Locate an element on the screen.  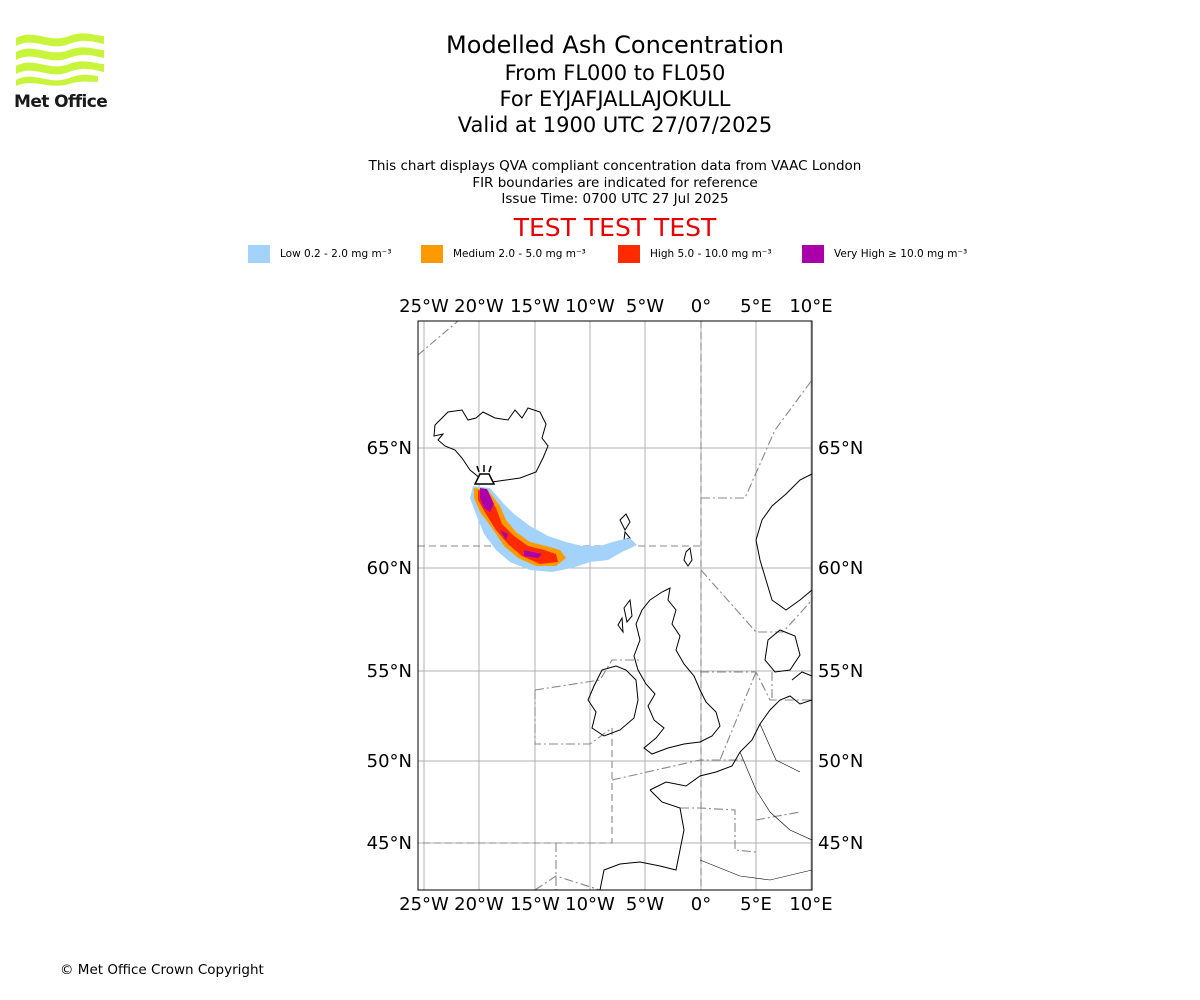
met-office-logo: Met Office is located at coordinates (61, 71).